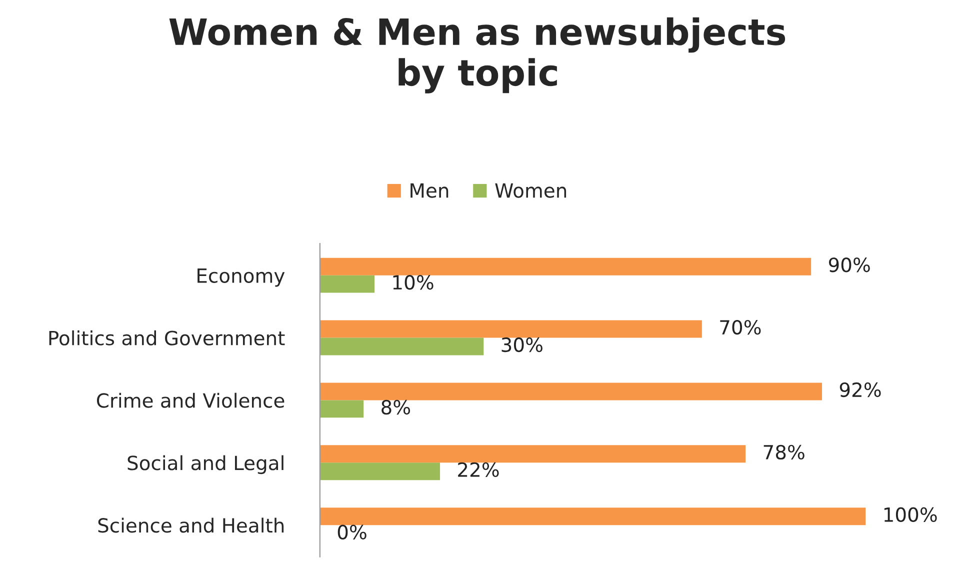  What do you see at coordinates (478, 470) in the screenshot?
I see `data-label: 22%` at bounding box center [478, 470].